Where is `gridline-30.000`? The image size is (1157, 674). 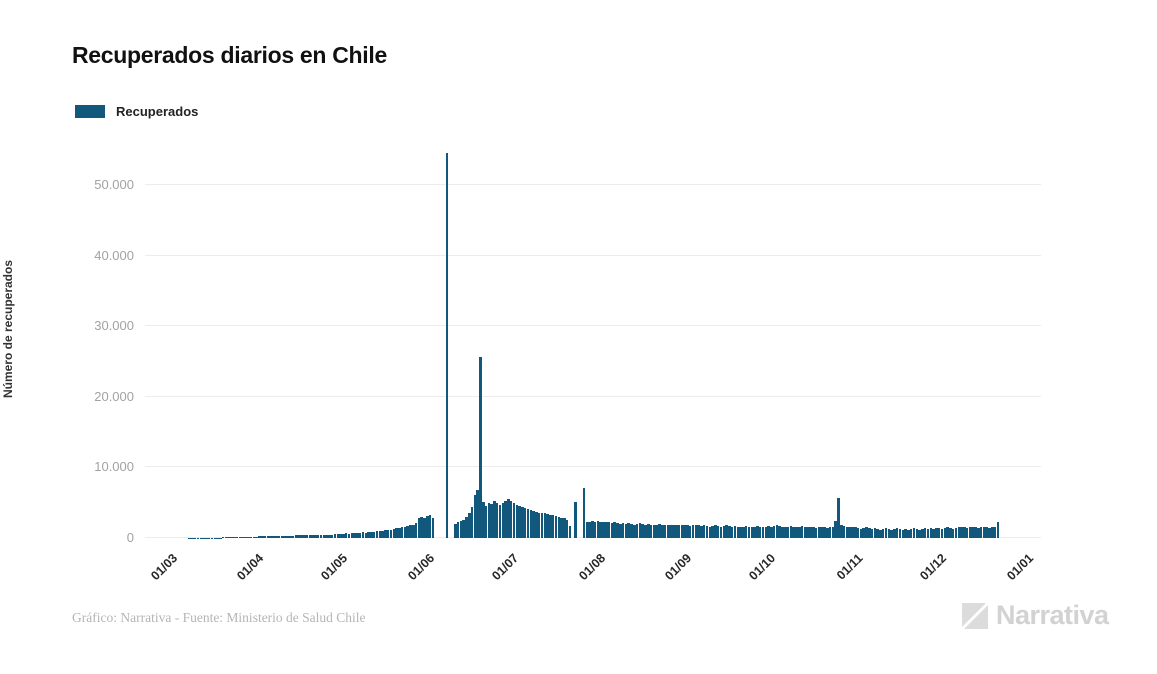
gridline-30.000 is located at coordinates (593, 326).